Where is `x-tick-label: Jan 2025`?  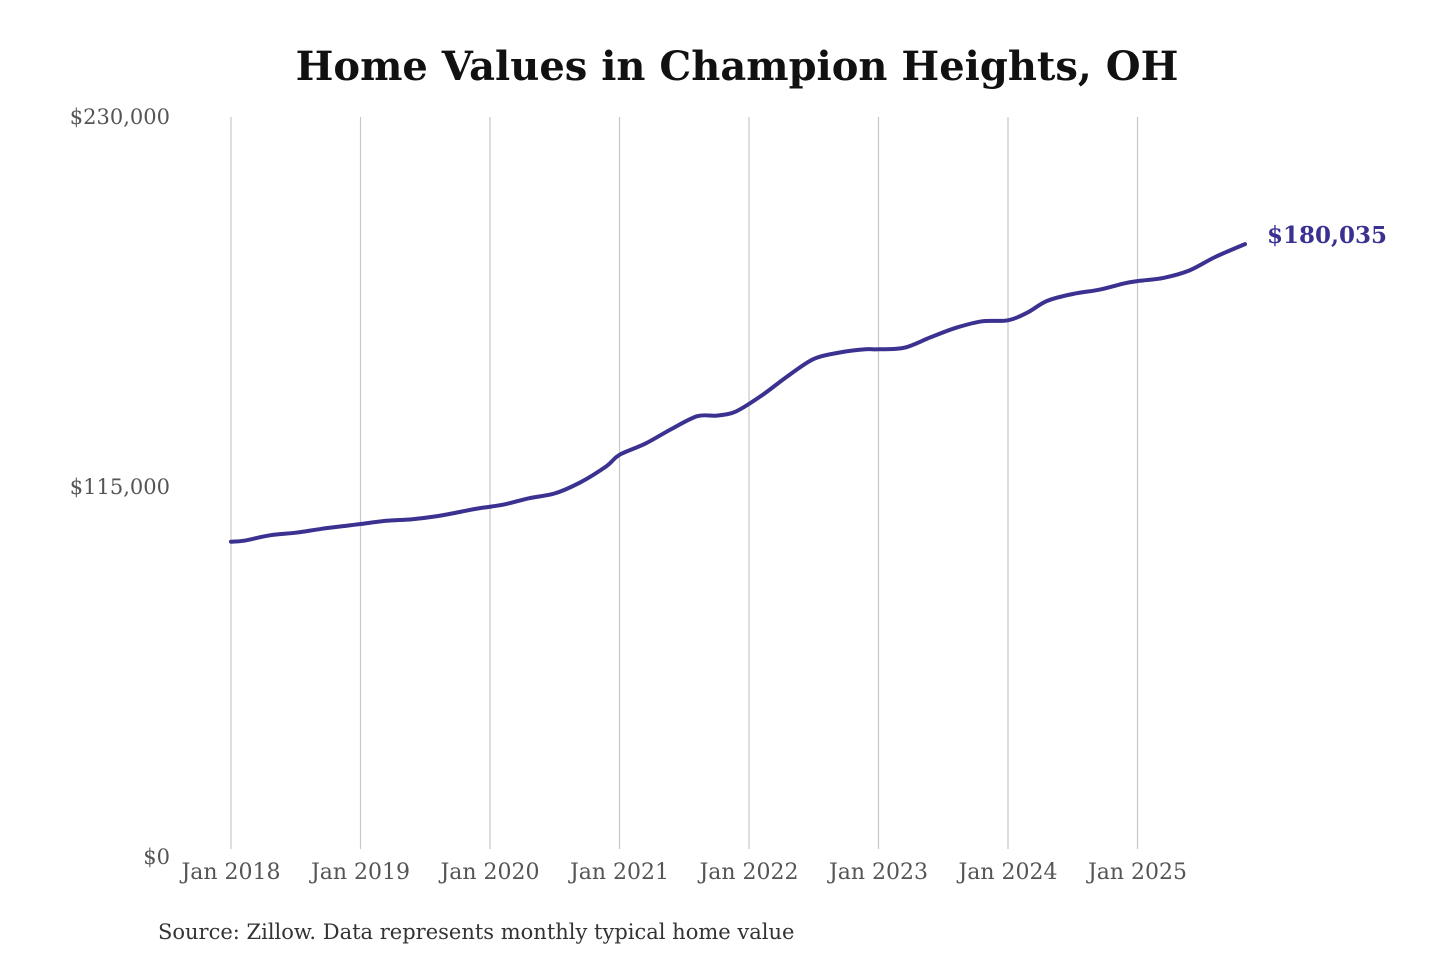
x-tick-label: Jan 2025 is located at coordinates (1136, 872).